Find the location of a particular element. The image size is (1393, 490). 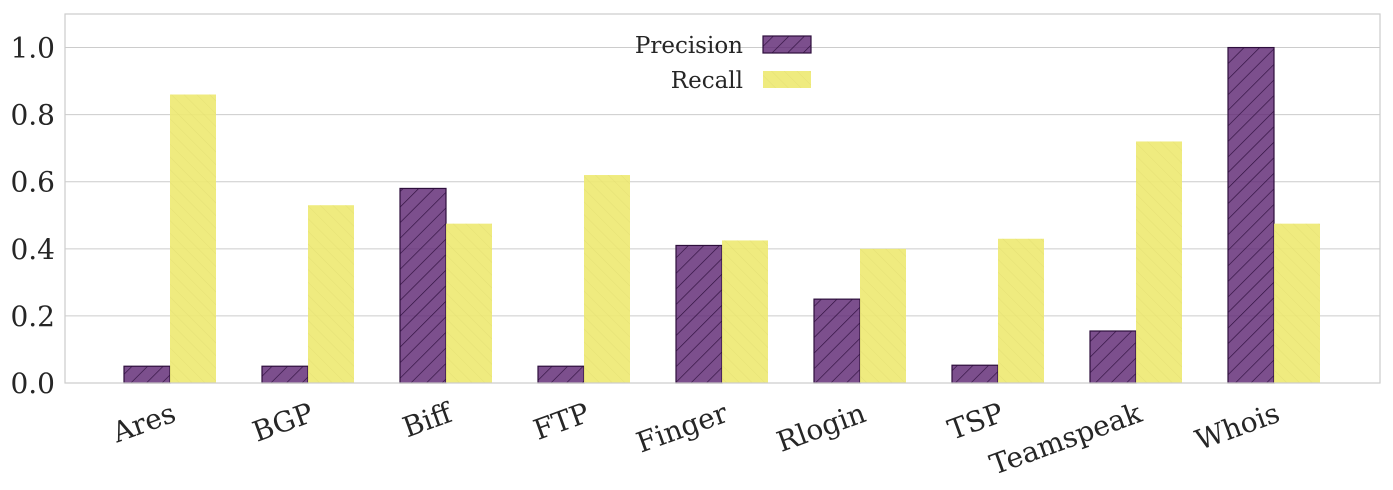

y-tick-label: 0.2 is located at coordinates (32, 316).